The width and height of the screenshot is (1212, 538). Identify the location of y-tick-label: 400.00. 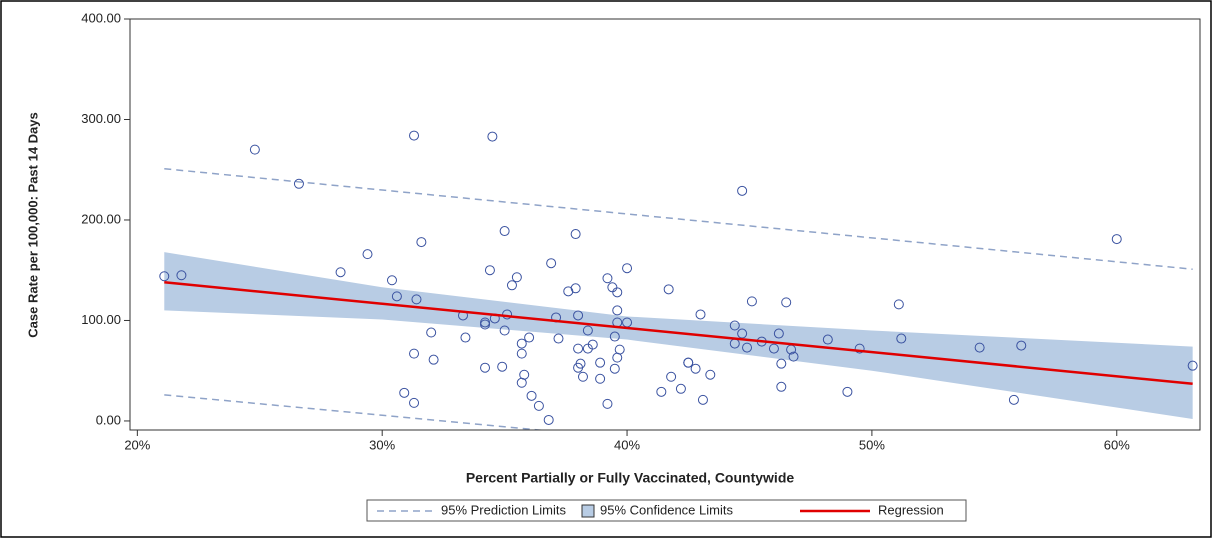
(101, 17).